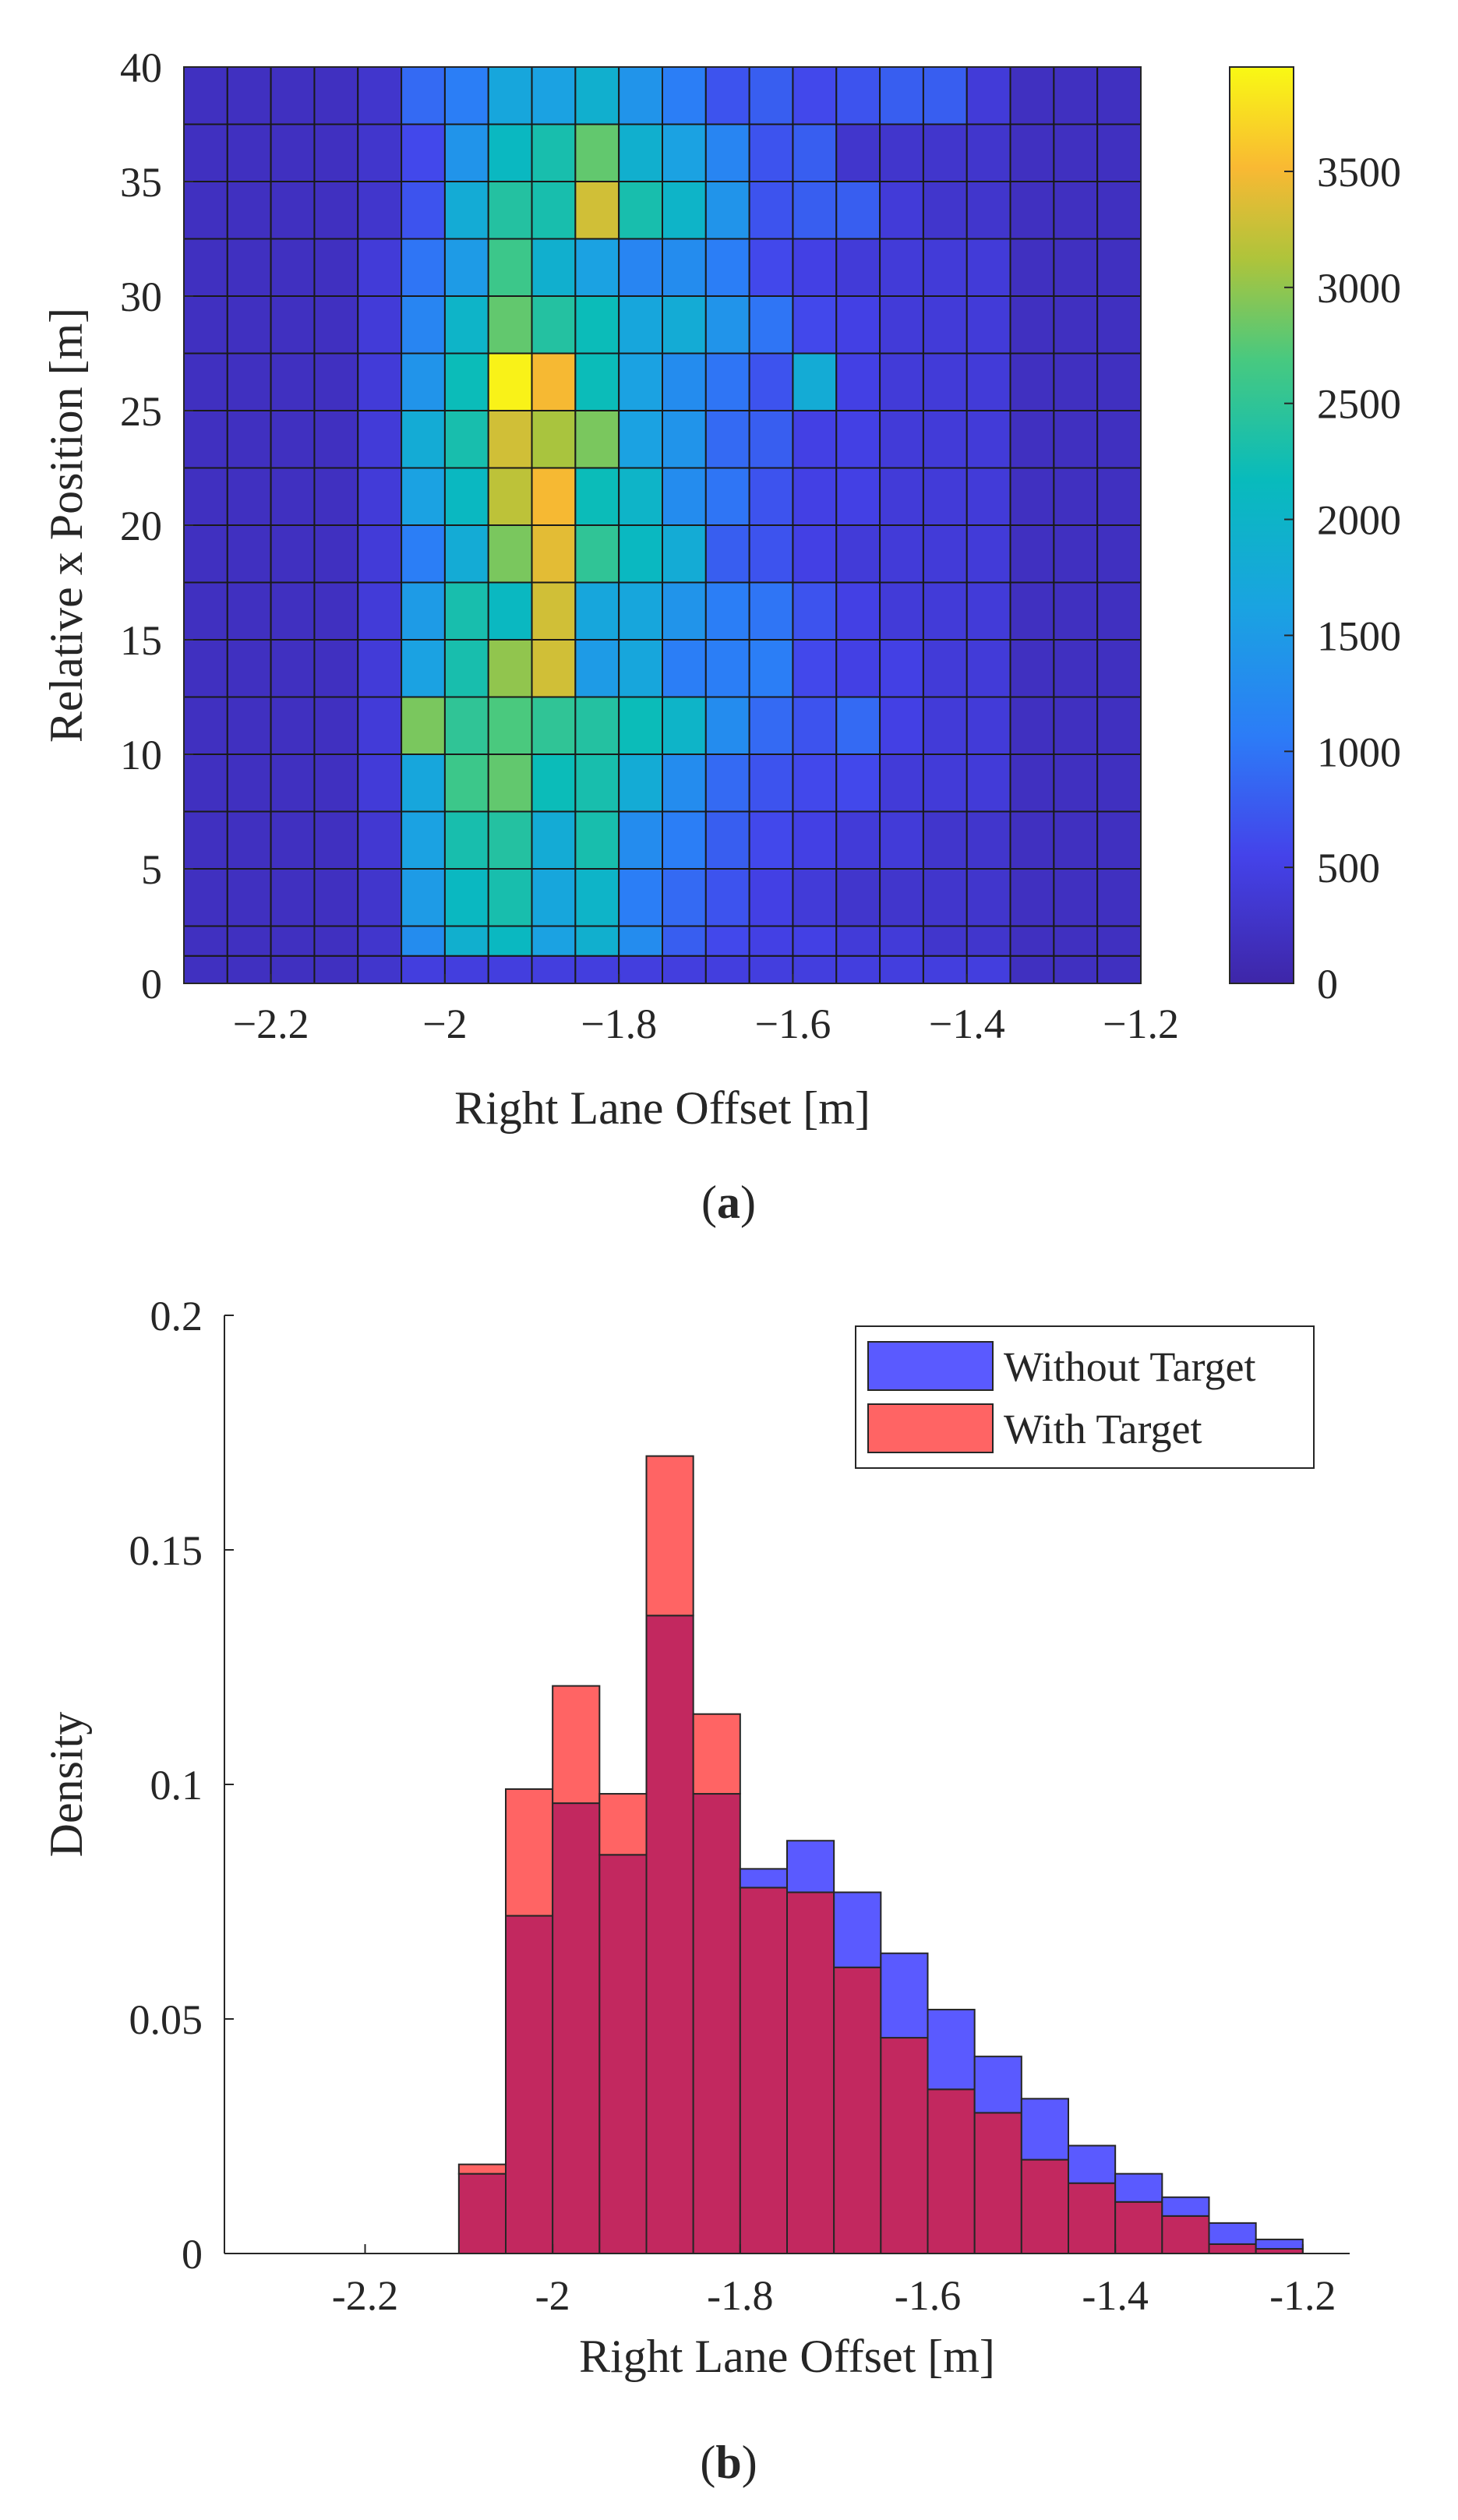  What do you see at coordinates (192, 2254) in the screenshot?
I see `hist-y-tick-label: 0` at bounding box center [192, 2254].